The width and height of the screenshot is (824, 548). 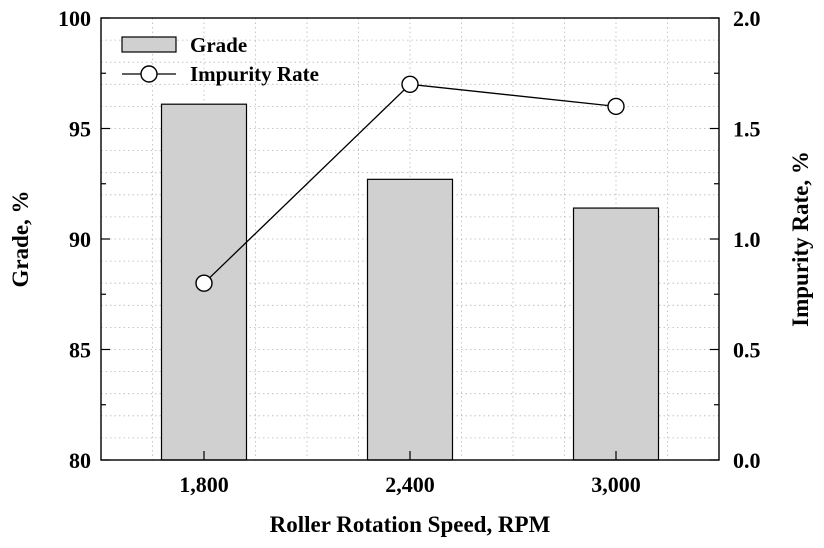 What do you see at coordinates (747, 350) in the screenshot?
I see `right-tick-label: 0.5` at bounding box center [747, 350].